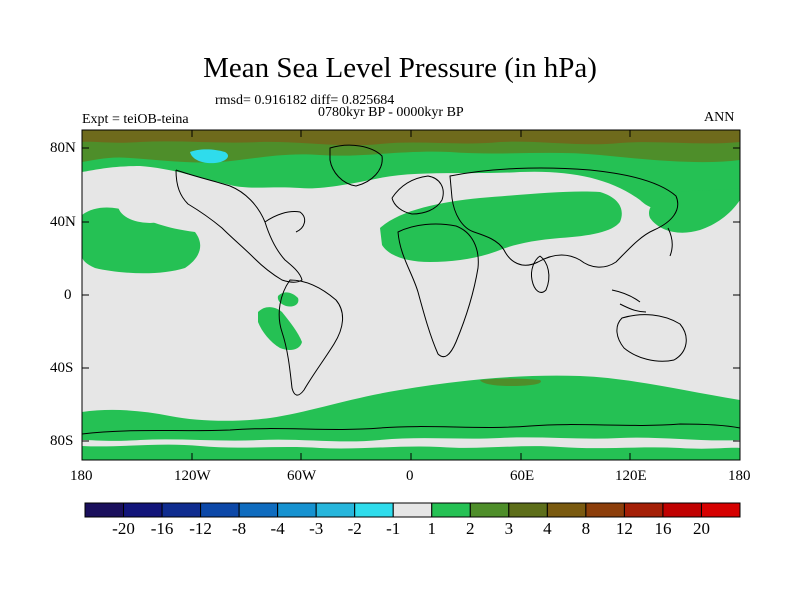 The height and width of the screenshot is (600, 800). What do you see at coordinates (68, 295) in the screenshot?
I see `lat-label-0: 0` at bounding box center [68, 295].